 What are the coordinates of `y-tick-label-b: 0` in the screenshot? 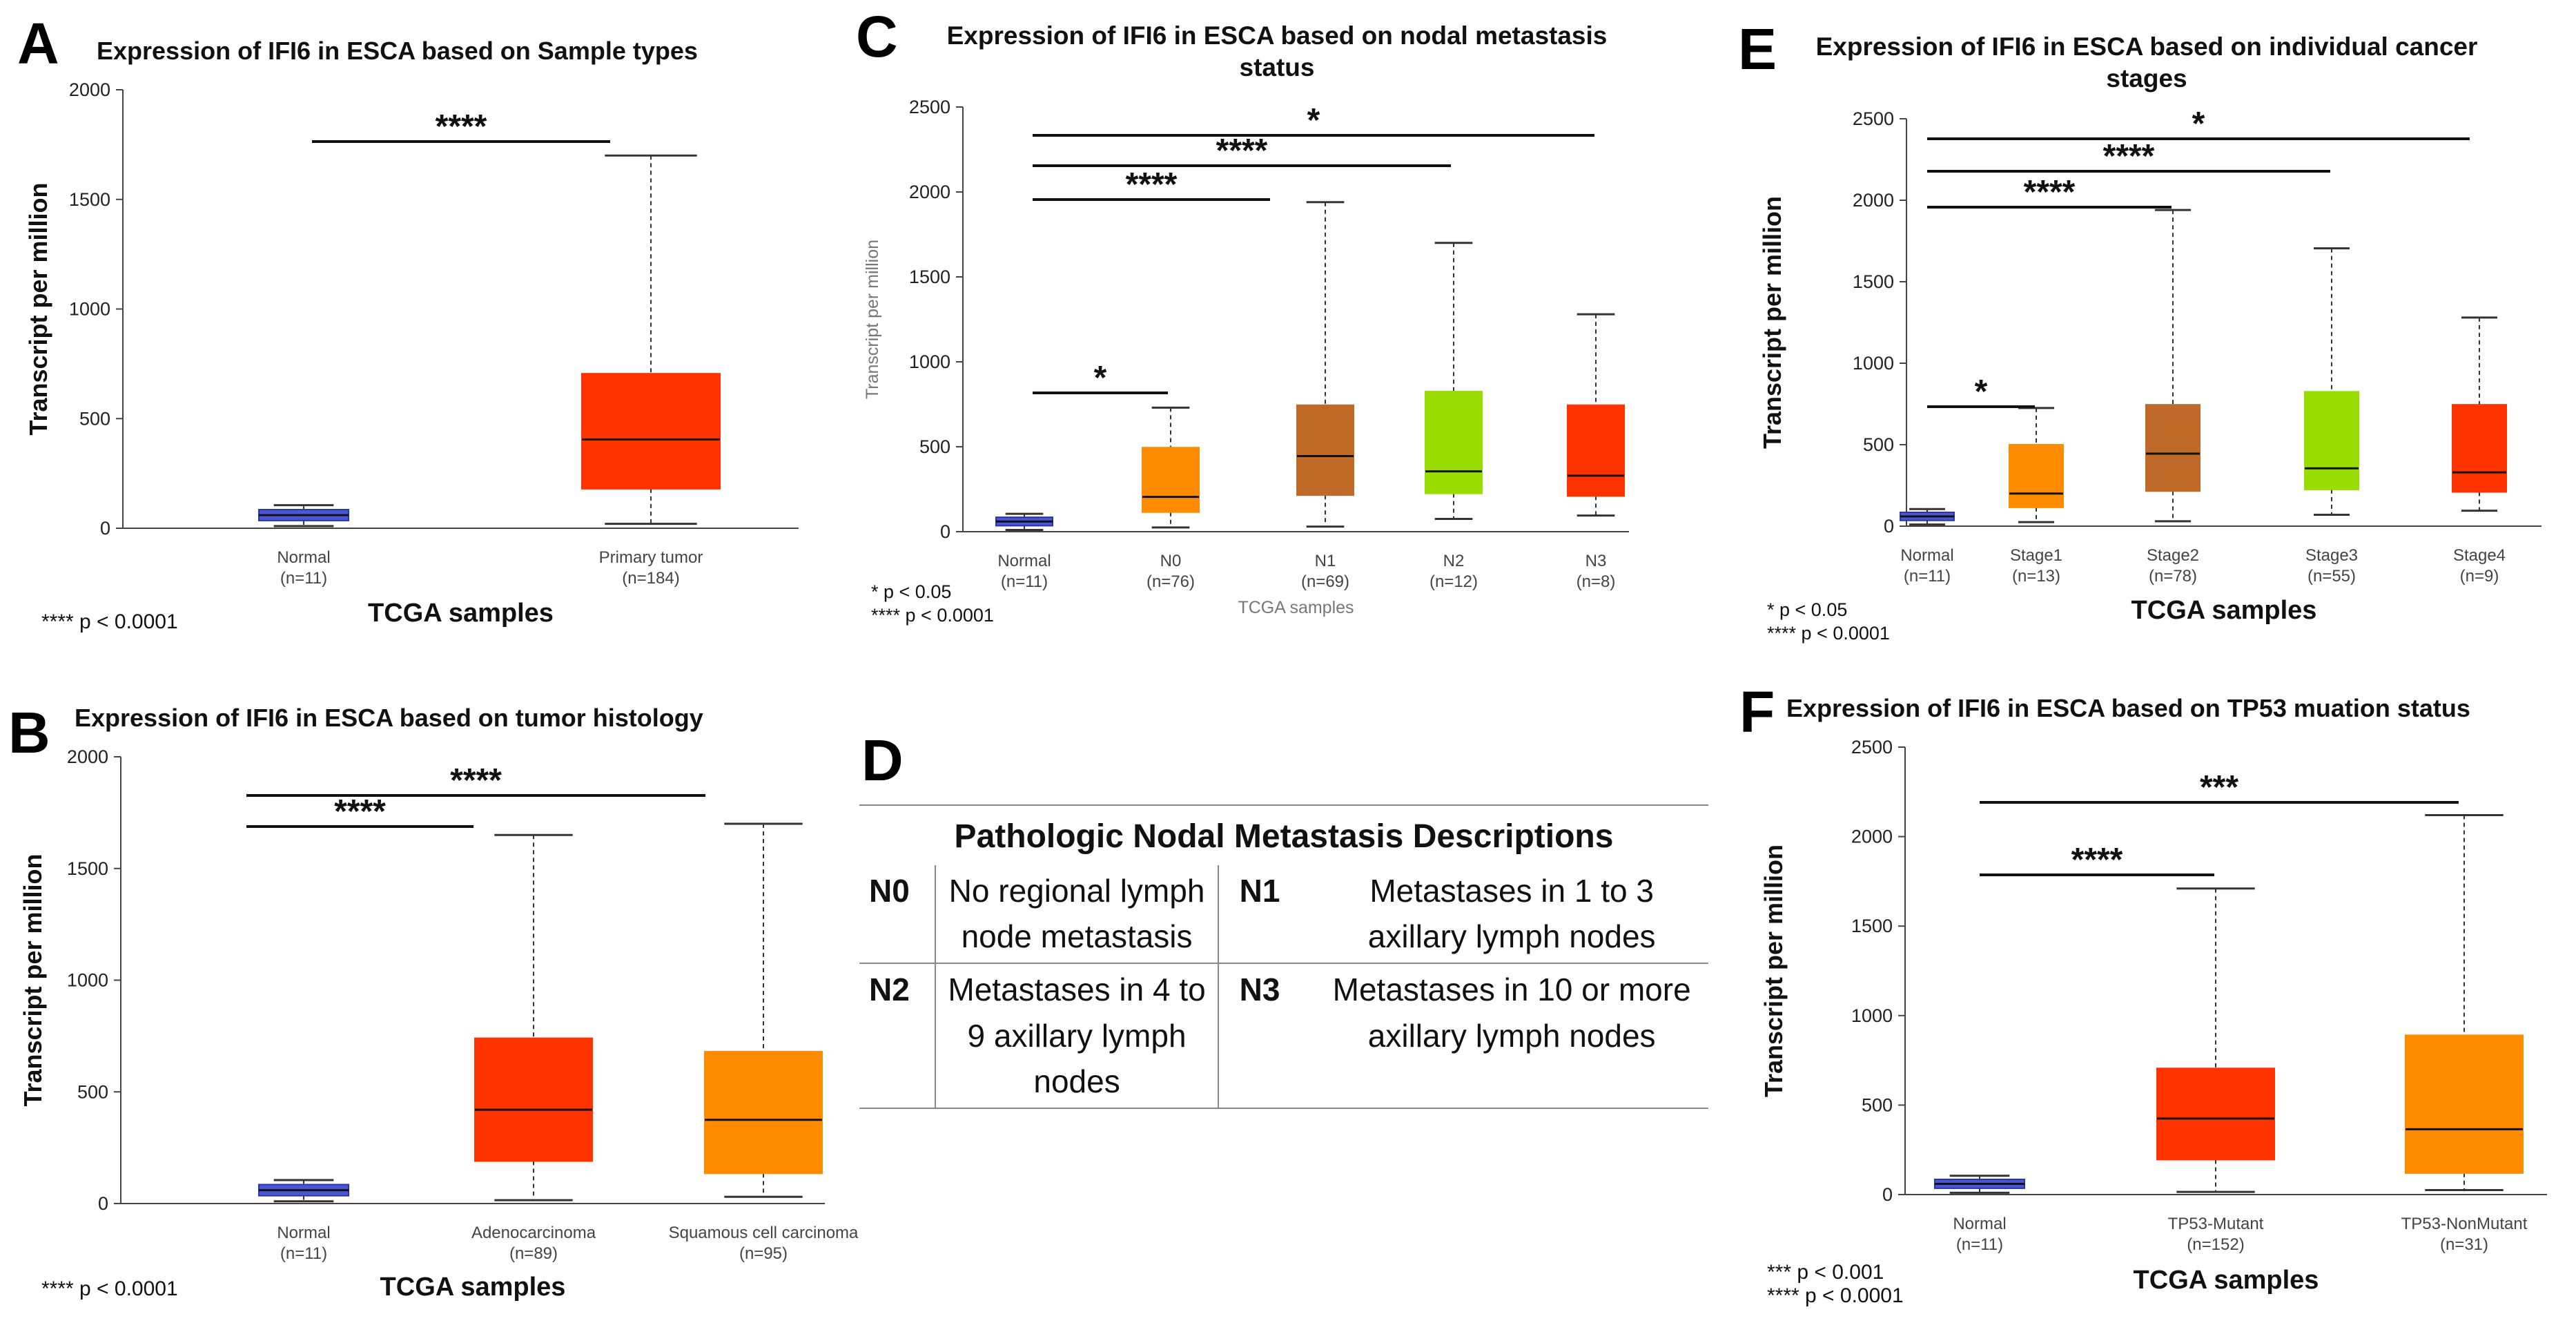 It's located at (103, 1204).